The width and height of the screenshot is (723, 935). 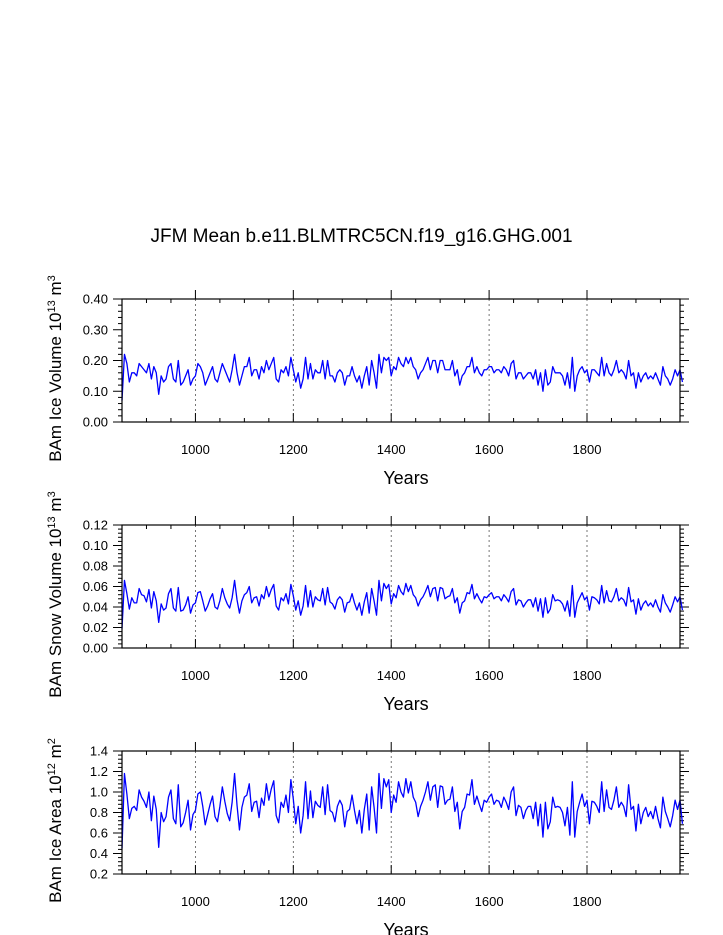 I want to click on y-tick-label: 0.06, so click(x=95, y=586).